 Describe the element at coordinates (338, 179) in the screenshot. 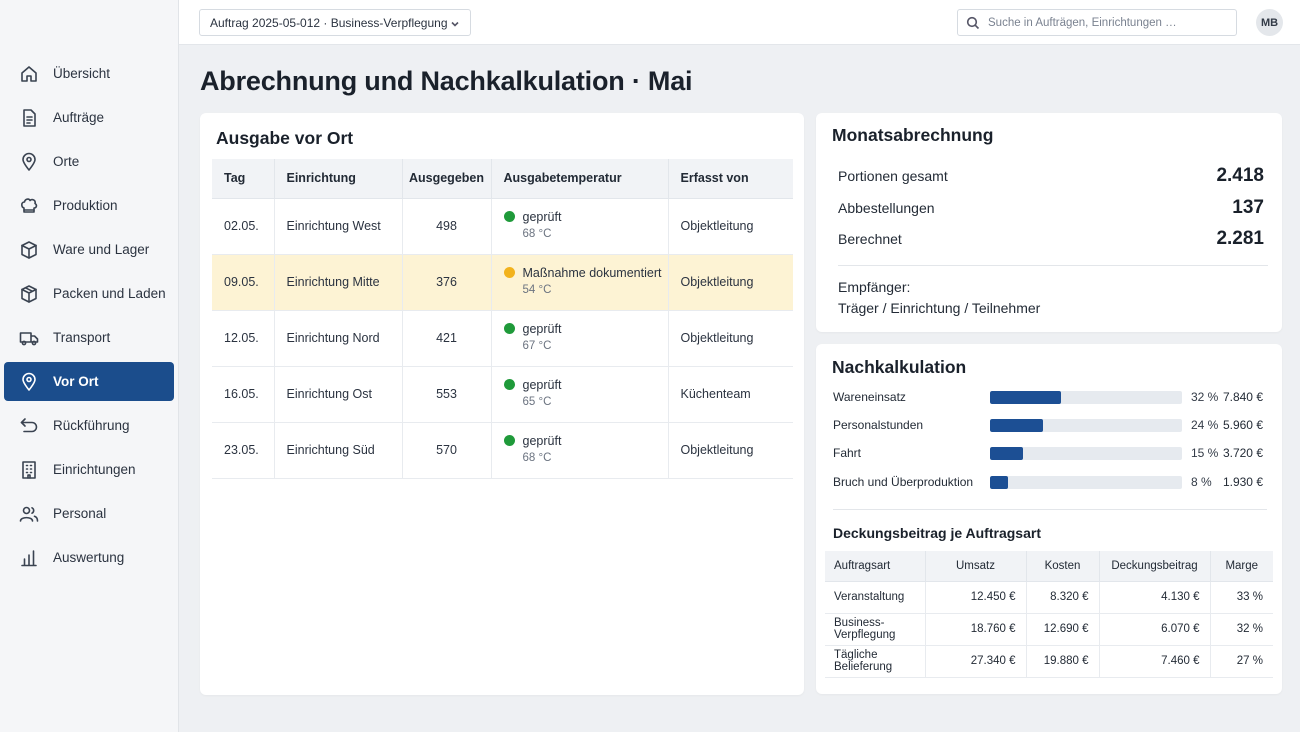

I see `column-header-einrichtung: Einrichtung` at that location.